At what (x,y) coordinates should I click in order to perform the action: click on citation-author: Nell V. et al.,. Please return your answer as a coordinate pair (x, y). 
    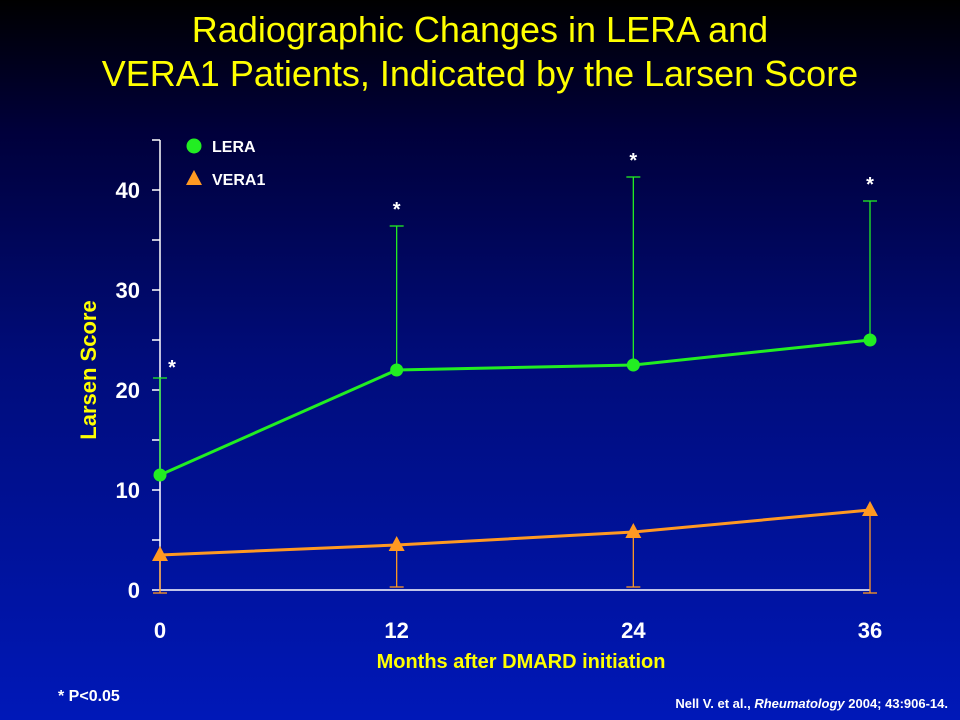
    Looking at the image, I should click on (715, 703).